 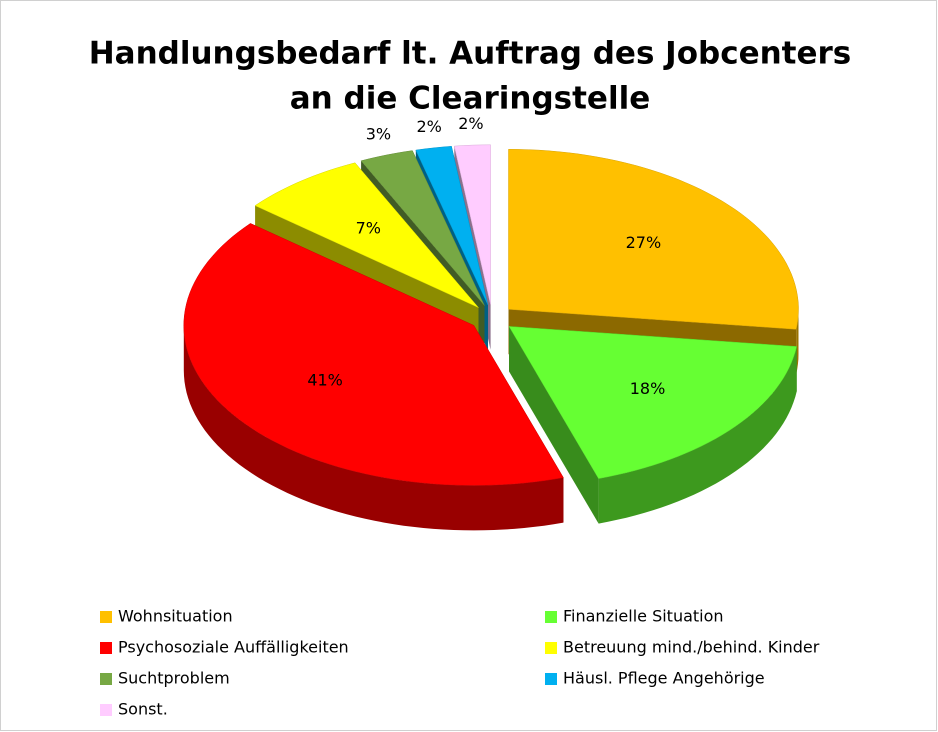 I want to click on legend-label: Betreuung mind./behind. Kinder, so click(x=691, y=647).